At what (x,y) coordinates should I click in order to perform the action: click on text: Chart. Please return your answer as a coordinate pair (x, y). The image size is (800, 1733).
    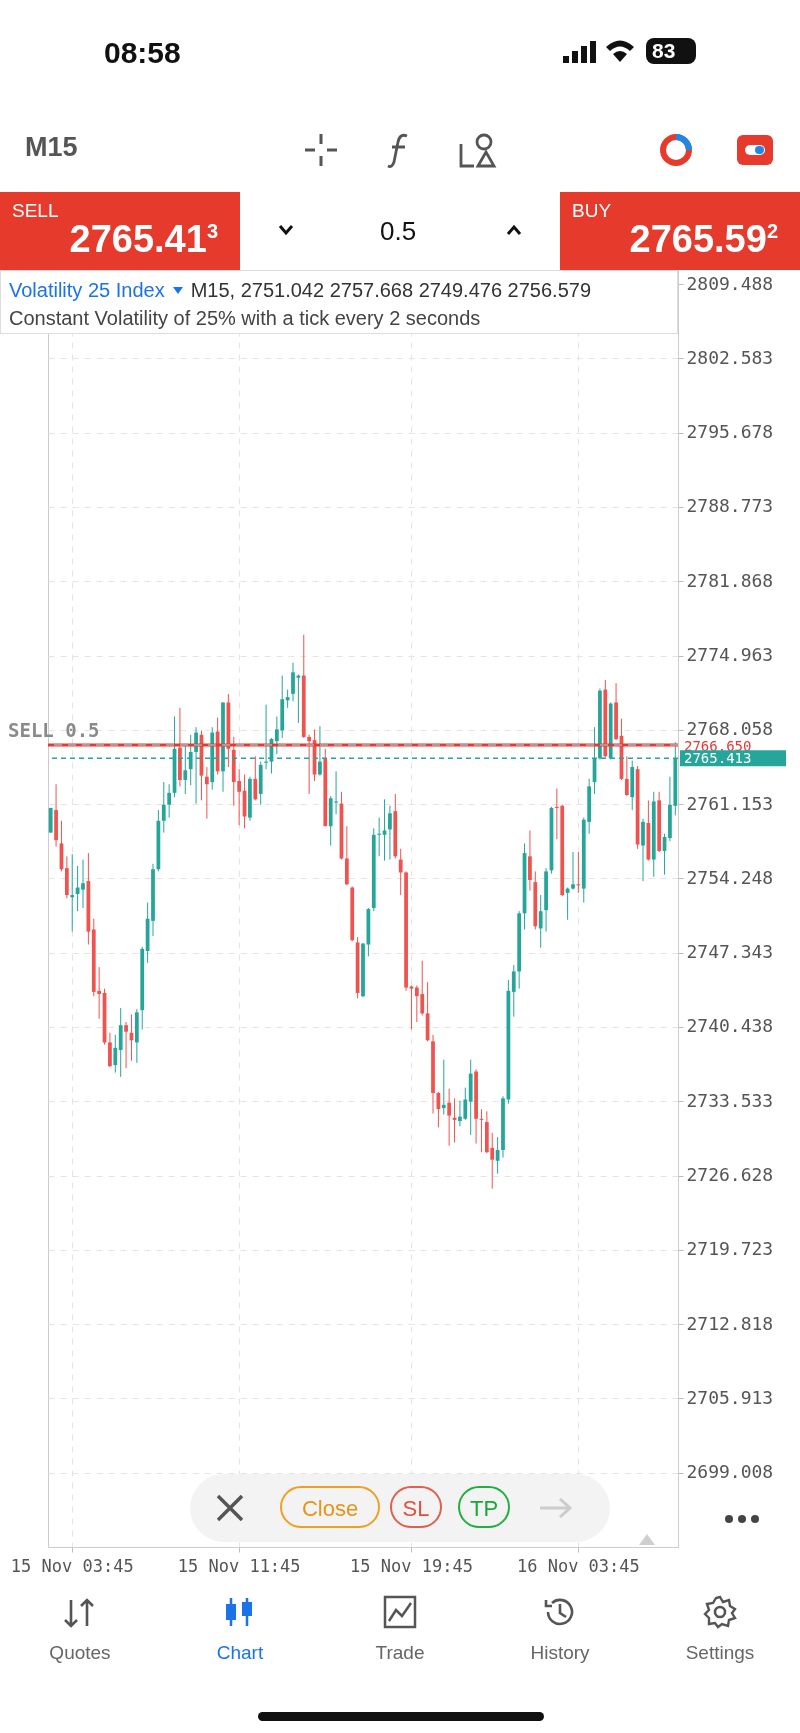
    Looking at the image, I should click on (240, 1653).